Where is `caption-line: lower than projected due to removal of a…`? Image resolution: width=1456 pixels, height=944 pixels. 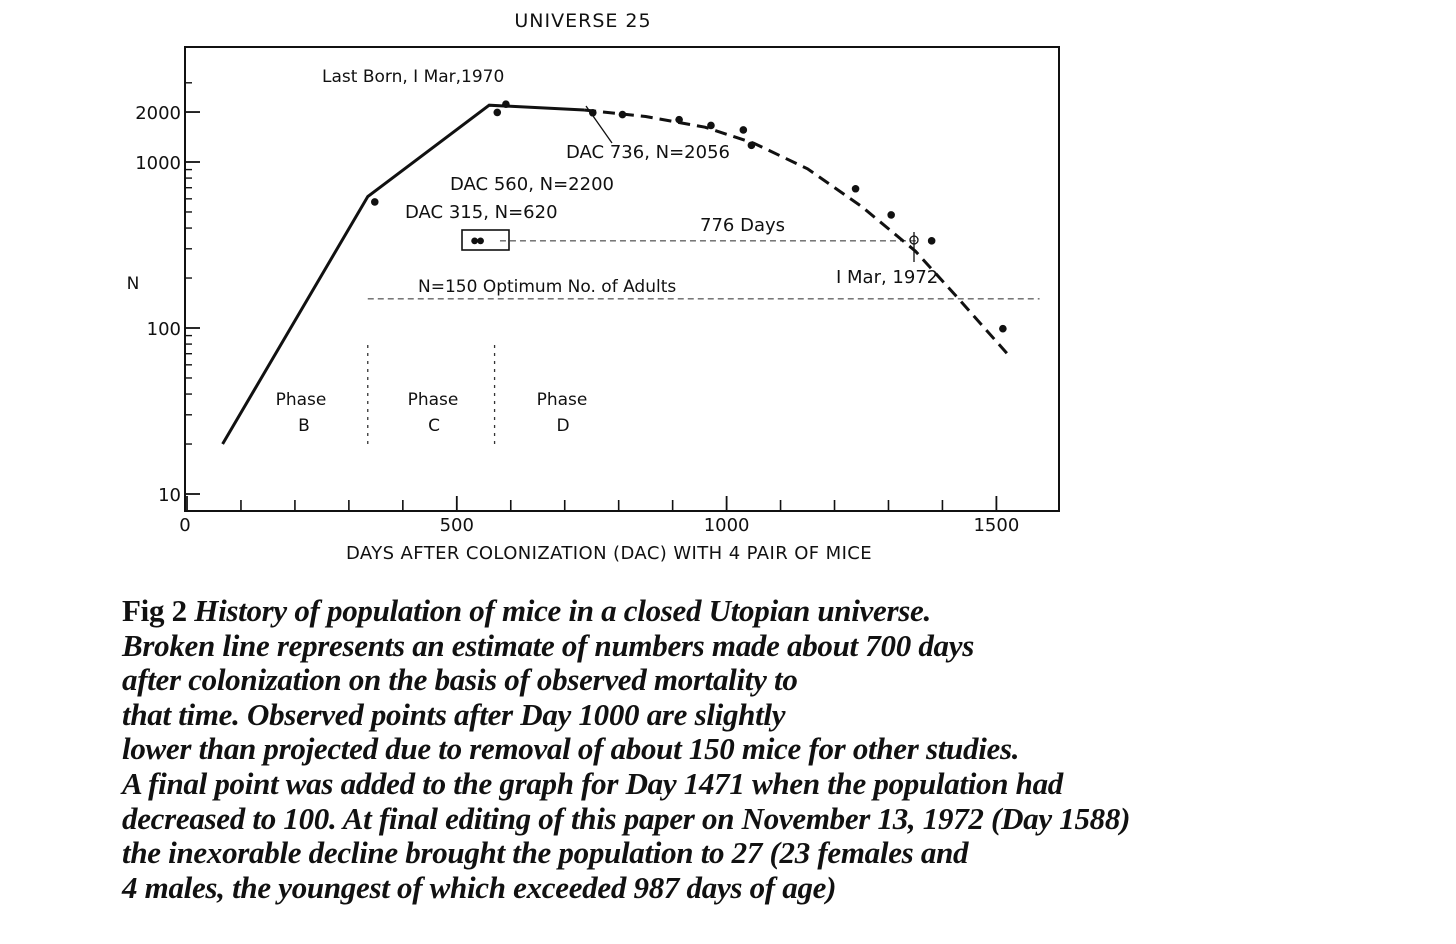
caption-line: lower than projected due to removal of a… is located at coordinates (571, 749).